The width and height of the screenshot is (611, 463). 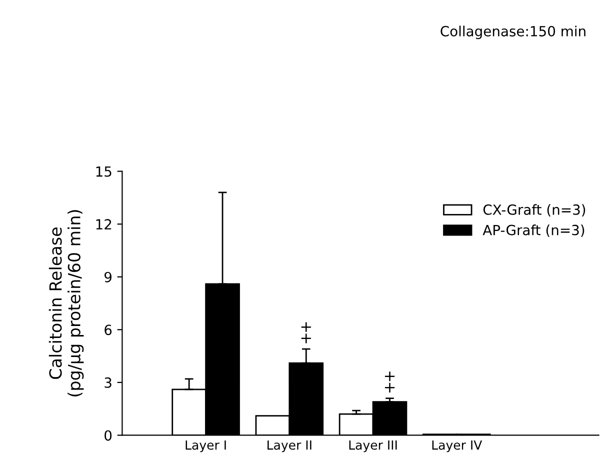 What do you see at coordinates (373, 446) in the screenshot?
I see `x-tick-label: Layer III` at bounding box center [373, 446].